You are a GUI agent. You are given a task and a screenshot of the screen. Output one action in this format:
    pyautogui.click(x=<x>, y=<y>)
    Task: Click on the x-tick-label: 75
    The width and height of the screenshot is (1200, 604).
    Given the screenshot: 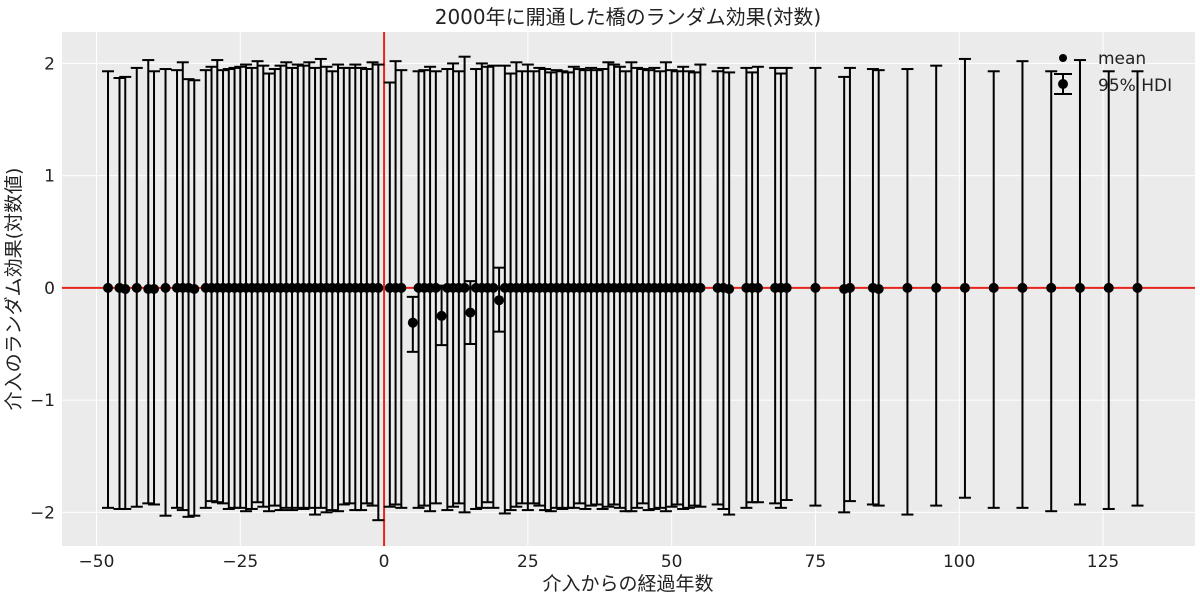 What is the action you would take?
    pyautogui.click(x=816, y=562)
    